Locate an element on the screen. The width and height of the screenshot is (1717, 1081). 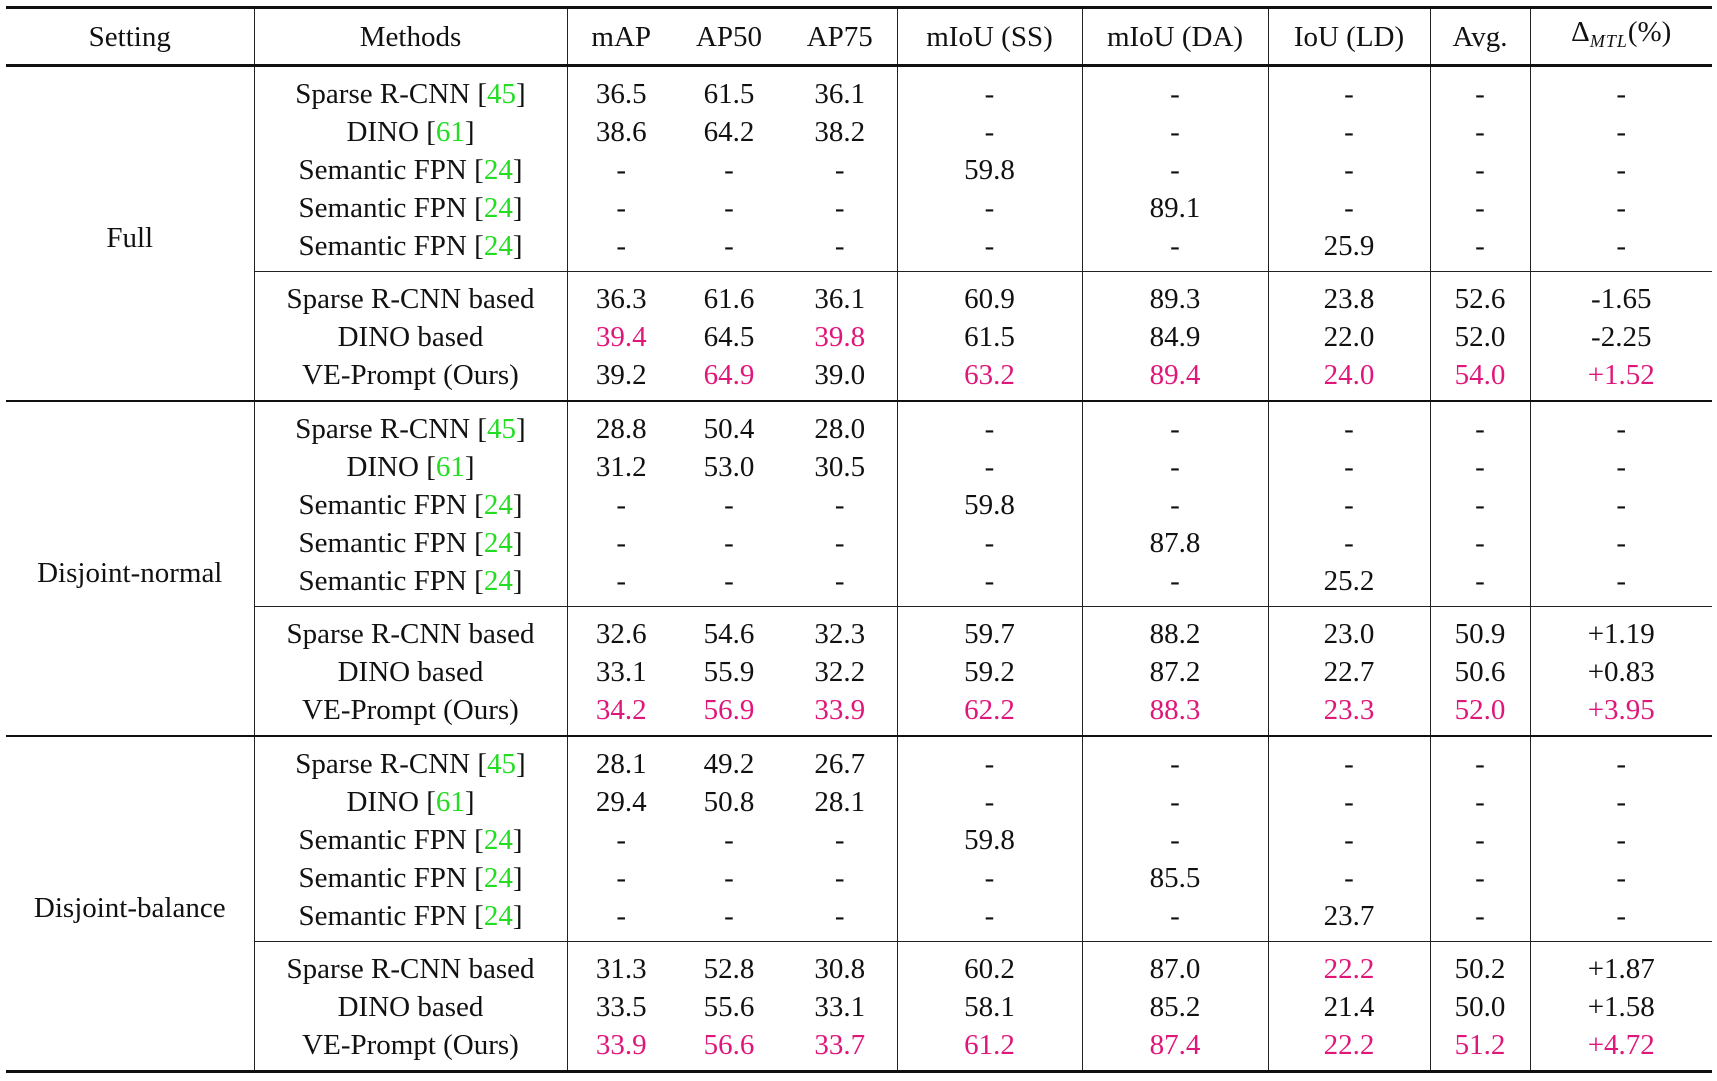
header-setting: Setting is located at coordinates (130, 36).